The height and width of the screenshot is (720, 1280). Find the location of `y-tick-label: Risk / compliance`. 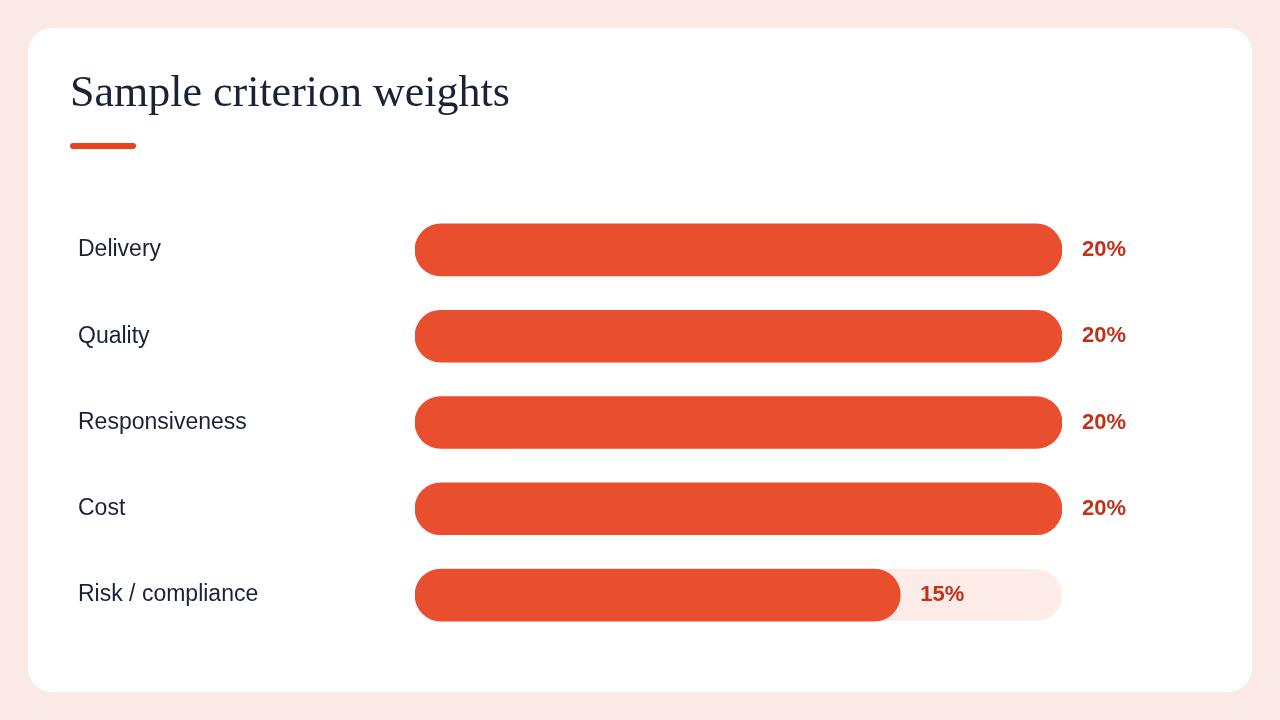

y-tick-label: Risk / compliance is located at coordinates (168, 593).